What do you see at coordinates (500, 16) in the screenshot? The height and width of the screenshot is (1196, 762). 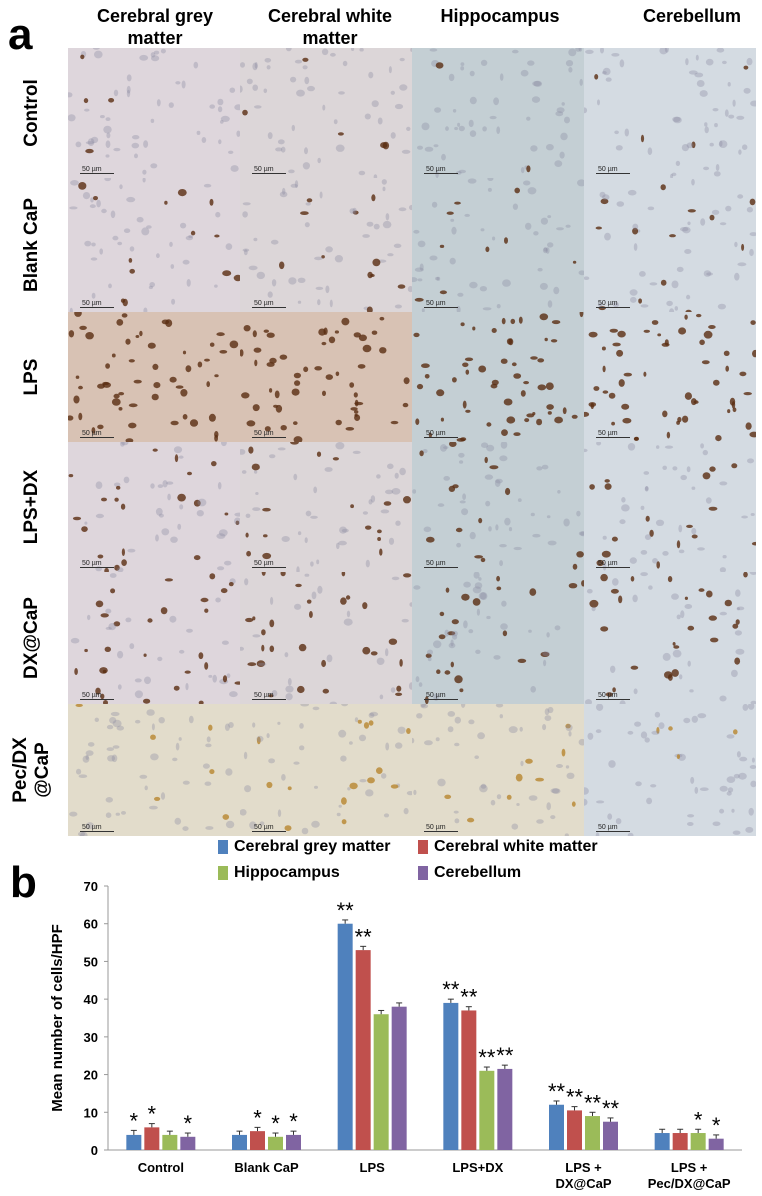 I see `column-header: Hippocampus` at bounding box center [500, 16].